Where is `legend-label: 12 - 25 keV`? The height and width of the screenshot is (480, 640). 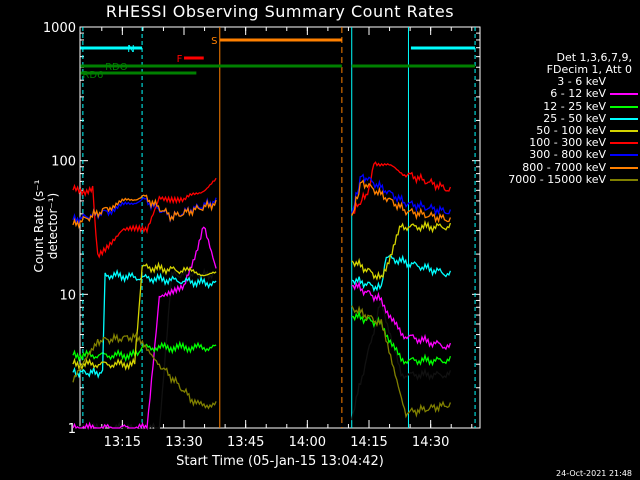 legend-label: 12 - 25 keV is located at coordinates (574, 106).